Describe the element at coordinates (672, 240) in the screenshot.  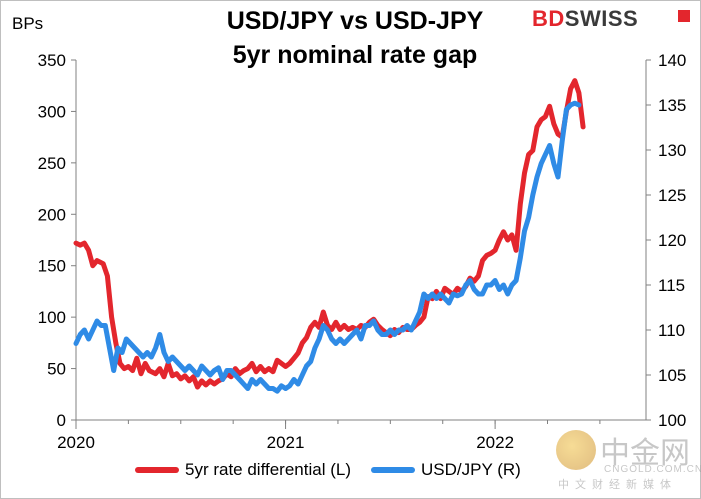
I see `right-axis-tick-label: 120` at that location.